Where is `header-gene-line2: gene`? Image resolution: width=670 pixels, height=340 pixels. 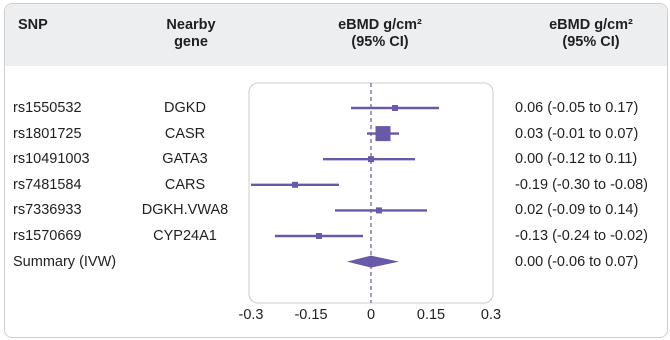 header-gene-line2: gene is located at coordinates (191, 42).